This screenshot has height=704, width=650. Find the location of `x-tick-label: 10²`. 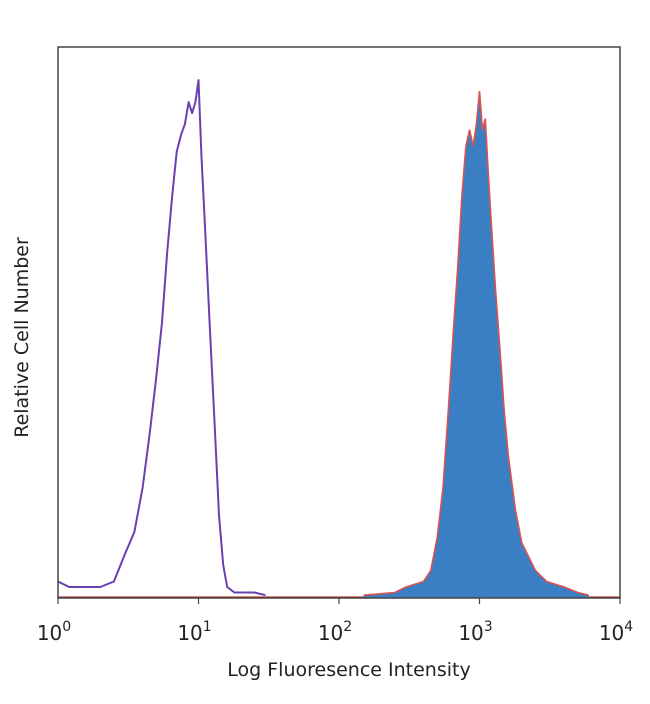

x-tick-label: 10² is located at coordinates (335, 632).